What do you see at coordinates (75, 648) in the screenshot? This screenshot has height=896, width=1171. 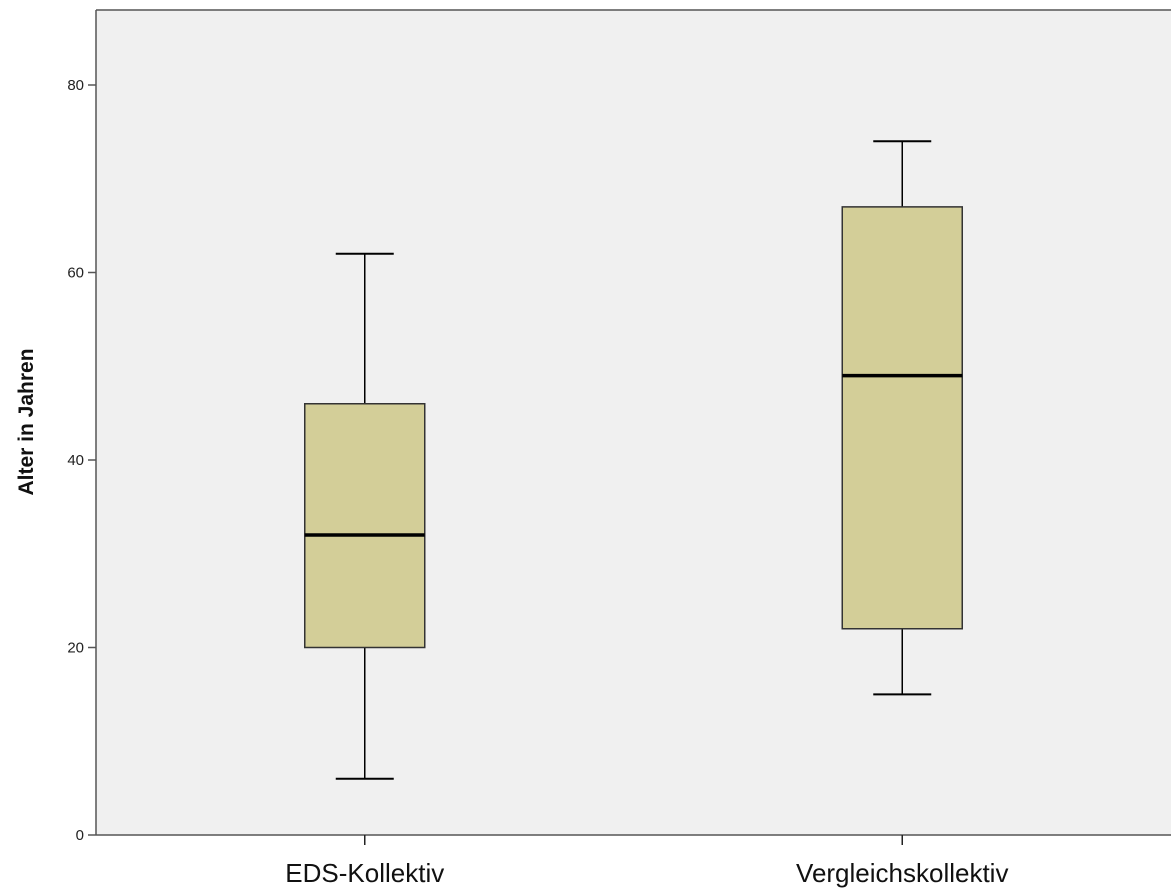 I see `y-tick-label: 20` at bounding box center [75, 648].